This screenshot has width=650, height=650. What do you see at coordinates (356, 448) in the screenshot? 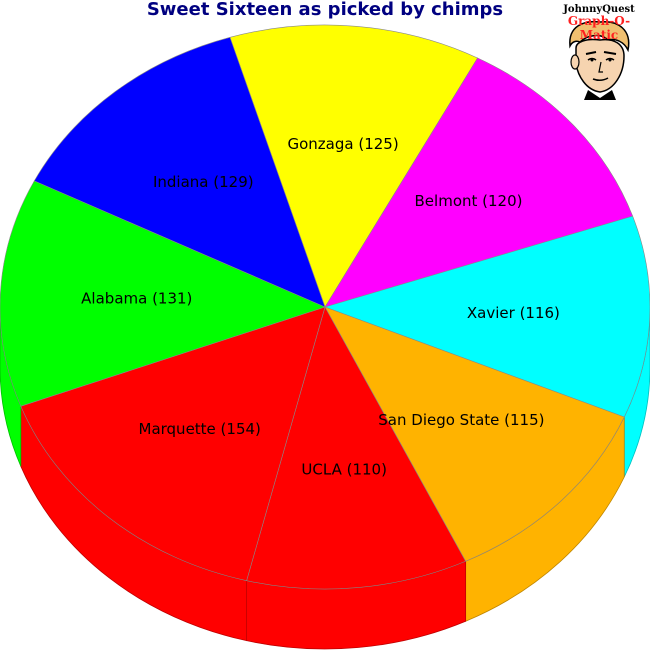
I see `pie-slice-ucla` at bounding box center [356, 448].